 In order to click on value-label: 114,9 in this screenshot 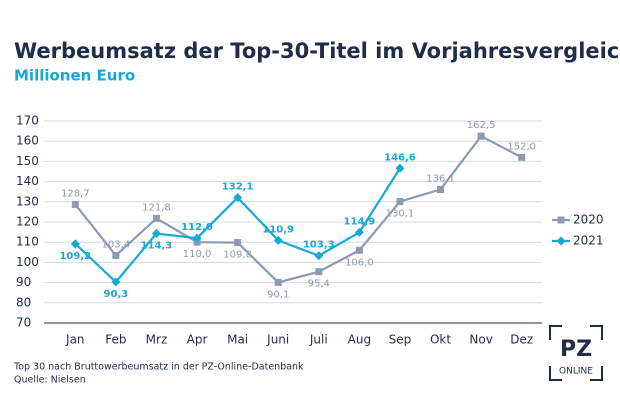, I will do `click(360, 221)`.